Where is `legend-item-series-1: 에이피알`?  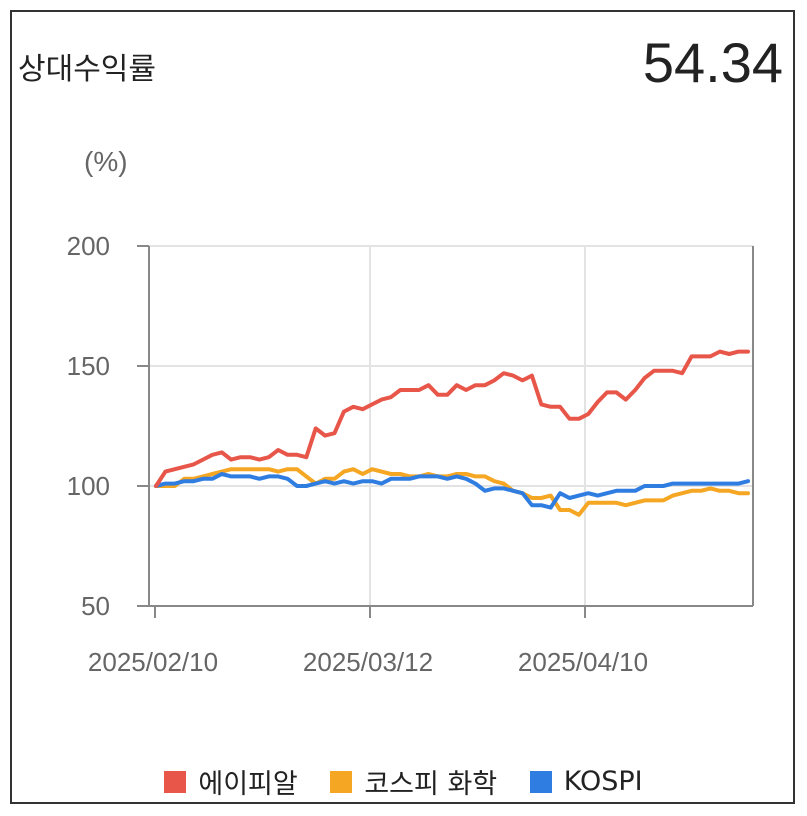 legend-item-series-1: 에이피알 is located at coordinates (231, 781).